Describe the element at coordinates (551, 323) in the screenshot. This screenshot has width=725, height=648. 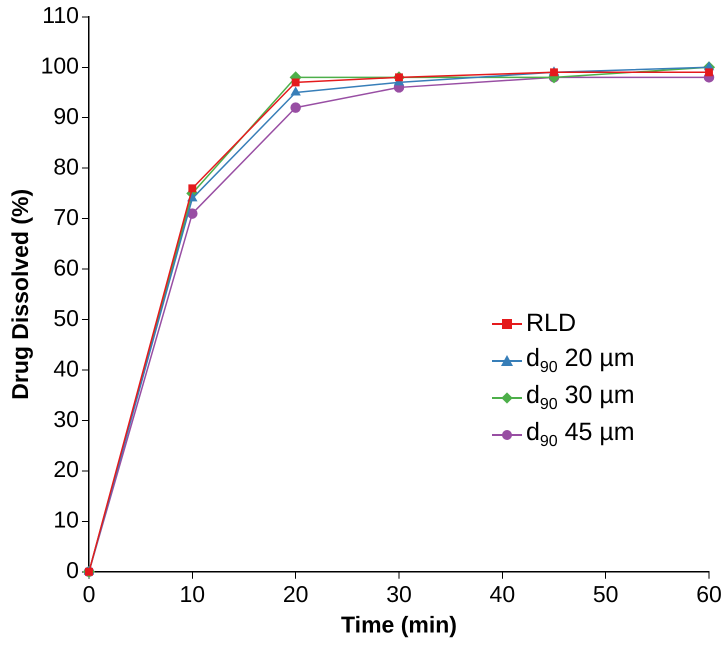
I see `legend-label: RLD` at that location.